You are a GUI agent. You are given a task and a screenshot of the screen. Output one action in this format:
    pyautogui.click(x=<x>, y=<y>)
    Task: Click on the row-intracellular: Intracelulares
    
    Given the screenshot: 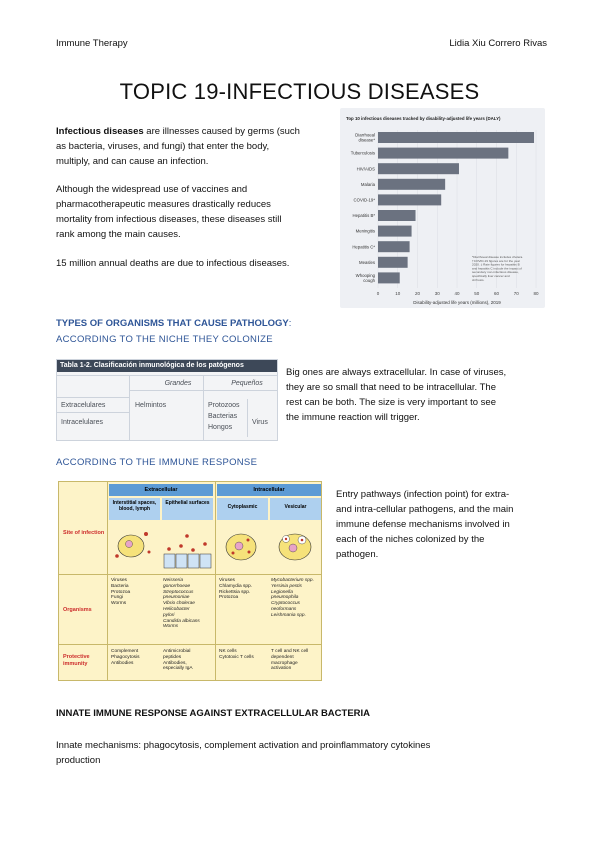 What is the action you would take?
    pyautogui.click(x=82, y=422)
    